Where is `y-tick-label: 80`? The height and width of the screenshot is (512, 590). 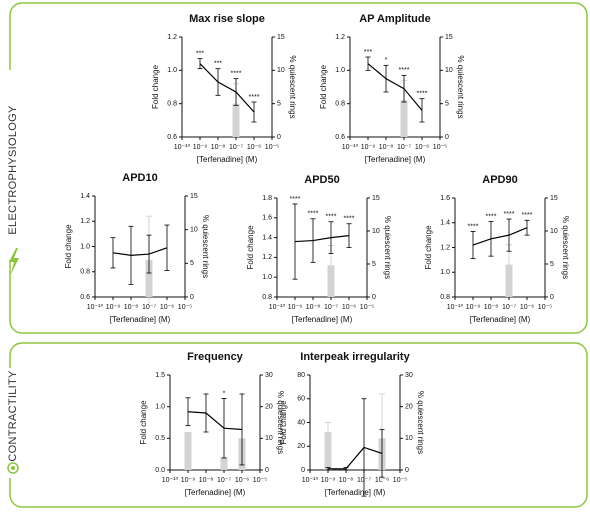 y-tick-label: 80 is located at coordinates (301, 375).